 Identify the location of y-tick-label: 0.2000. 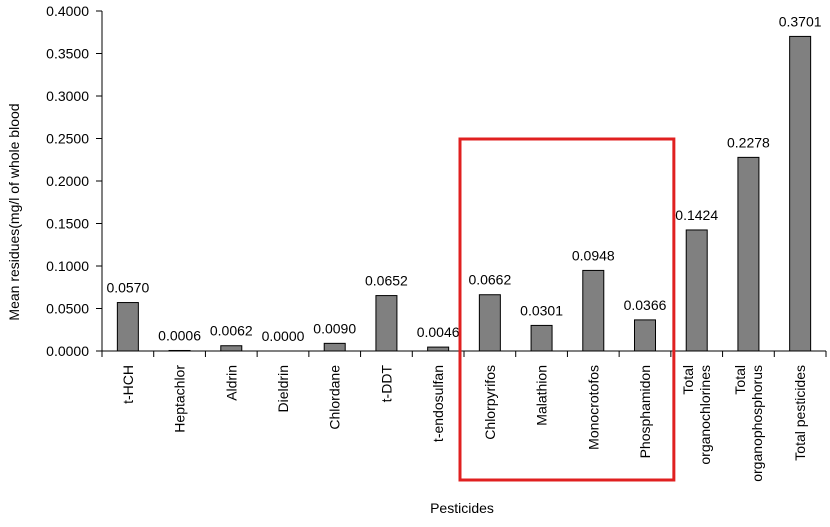
(67, 181).